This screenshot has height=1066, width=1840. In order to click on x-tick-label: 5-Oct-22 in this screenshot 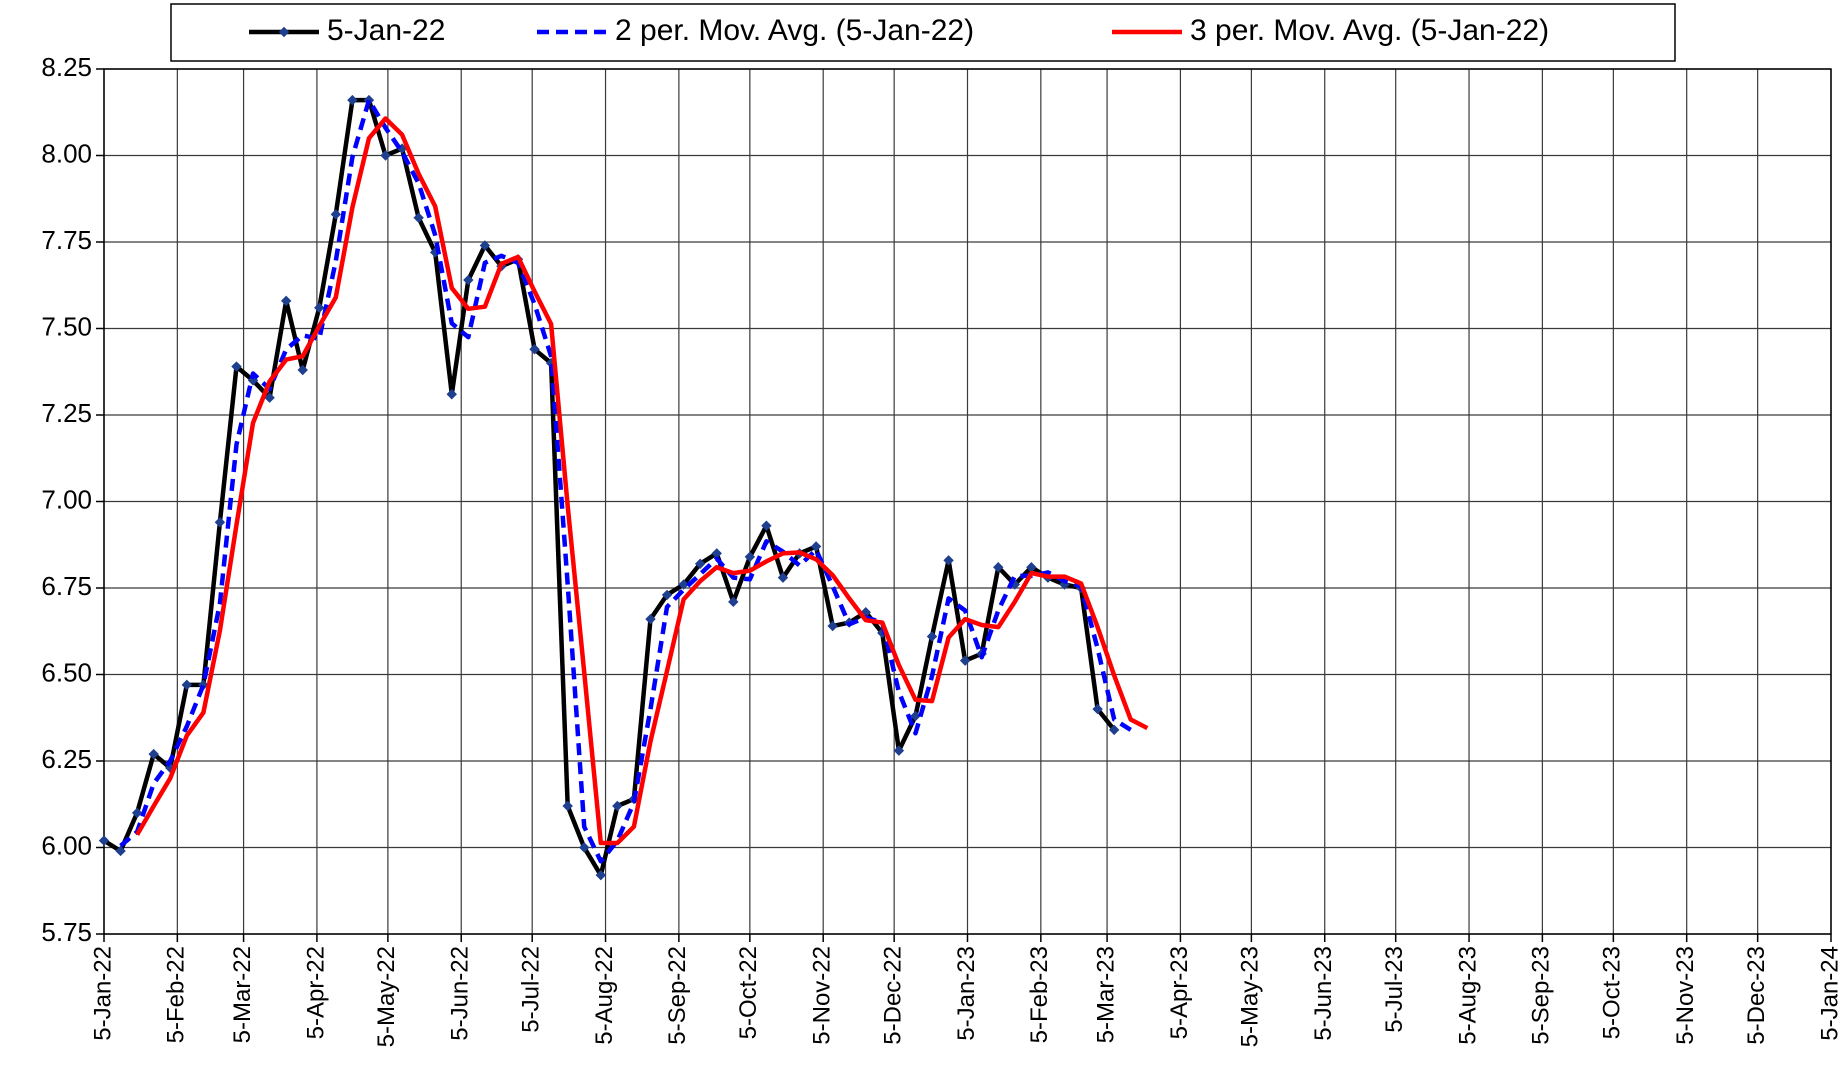, I will do `click(748, 992)`.